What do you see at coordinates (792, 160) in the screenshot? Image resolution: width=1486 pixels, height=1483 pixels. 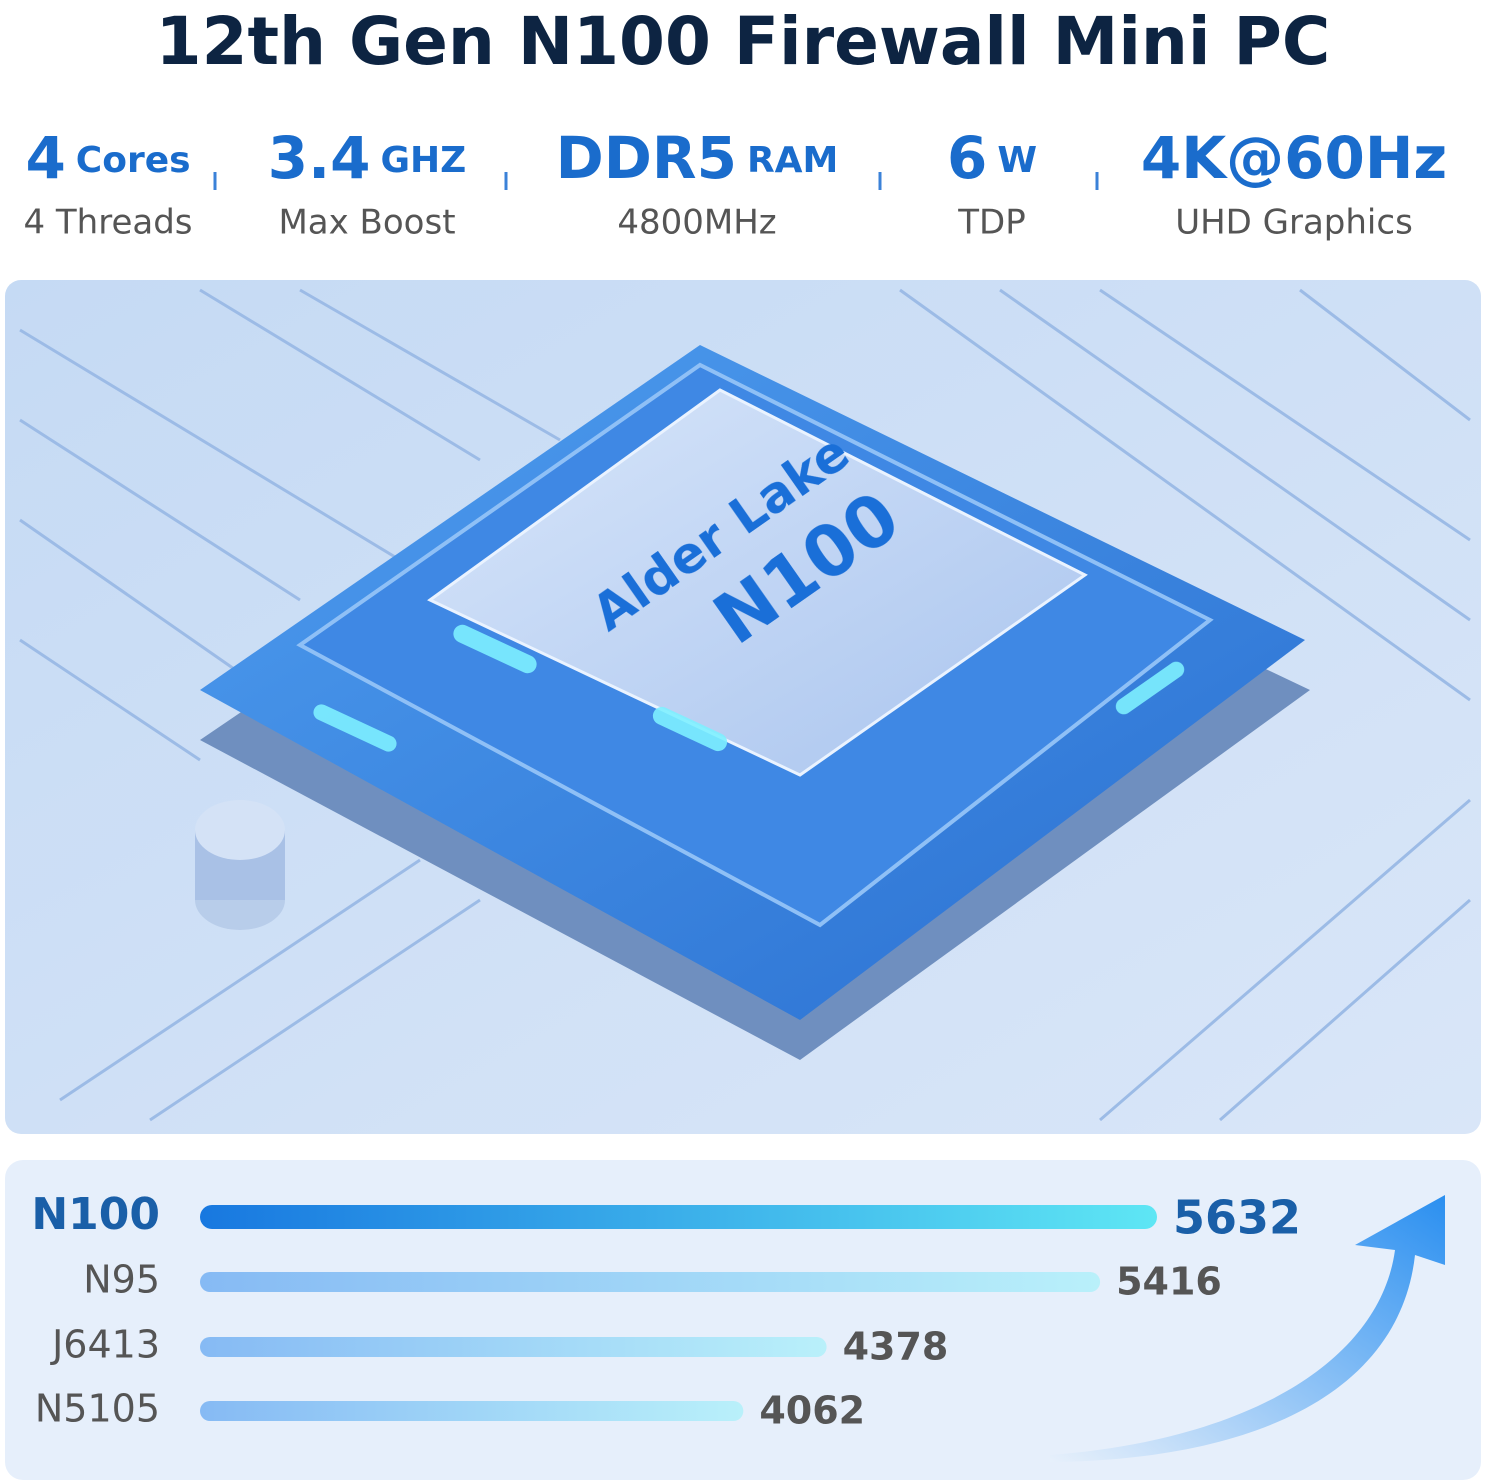 I see `spec-unit: RAM` at bounding box center [792, 160].